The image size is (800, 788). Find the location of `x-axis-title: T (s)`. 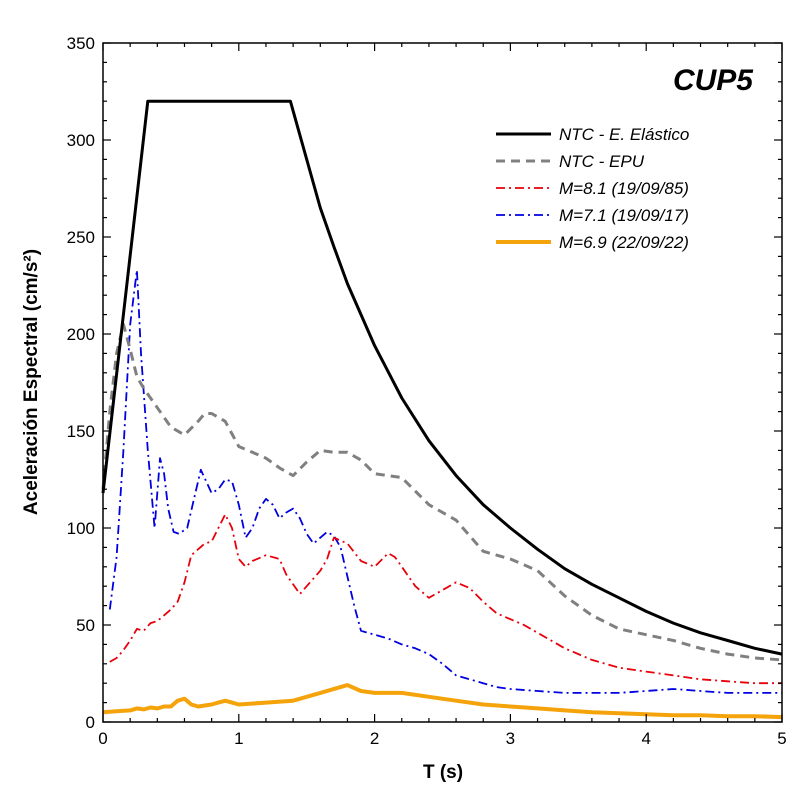

x-axis-title: T (s) is located at coordinates (443, 772).